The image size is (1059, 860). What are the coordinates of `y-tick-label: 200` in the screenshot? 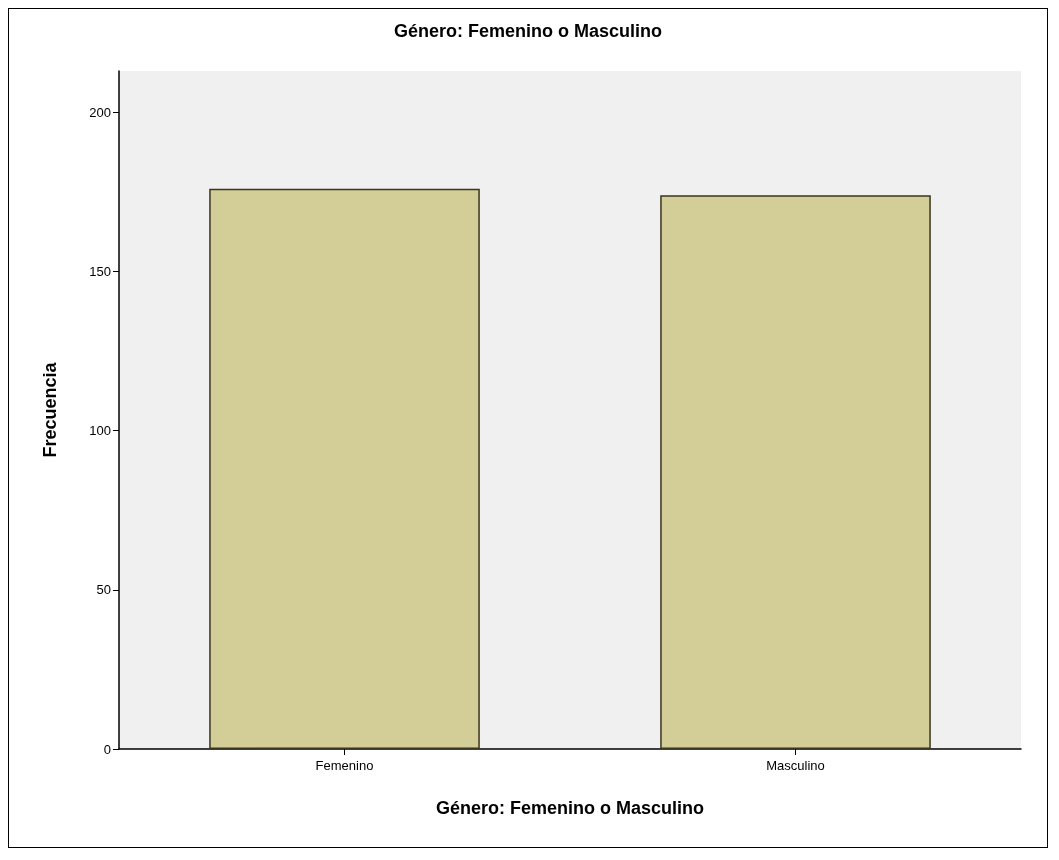 It's located at (100, 112).